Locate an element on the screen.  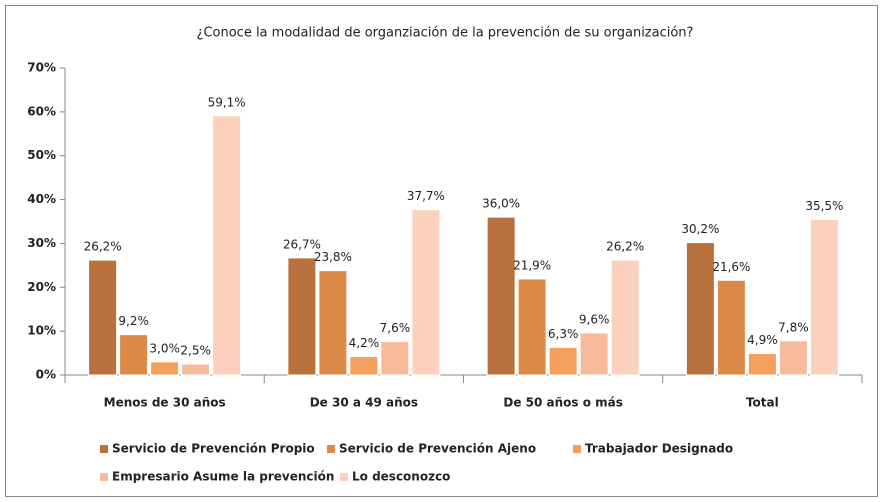
x-tick-label: De 30 a 49 años is located at coordinates (364, 403).